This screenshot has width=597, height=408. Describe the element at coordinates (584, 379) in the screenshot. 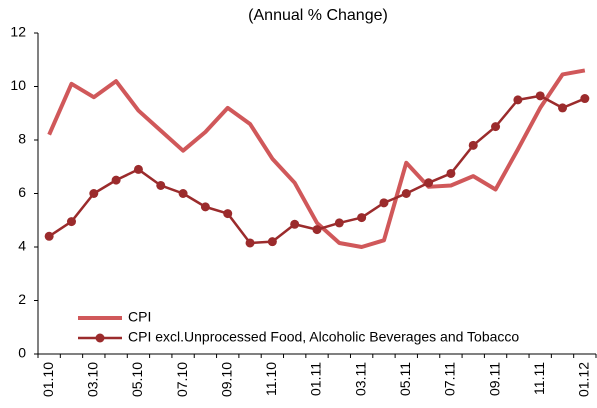

I see `x-tick-label: 01.12` at that location.